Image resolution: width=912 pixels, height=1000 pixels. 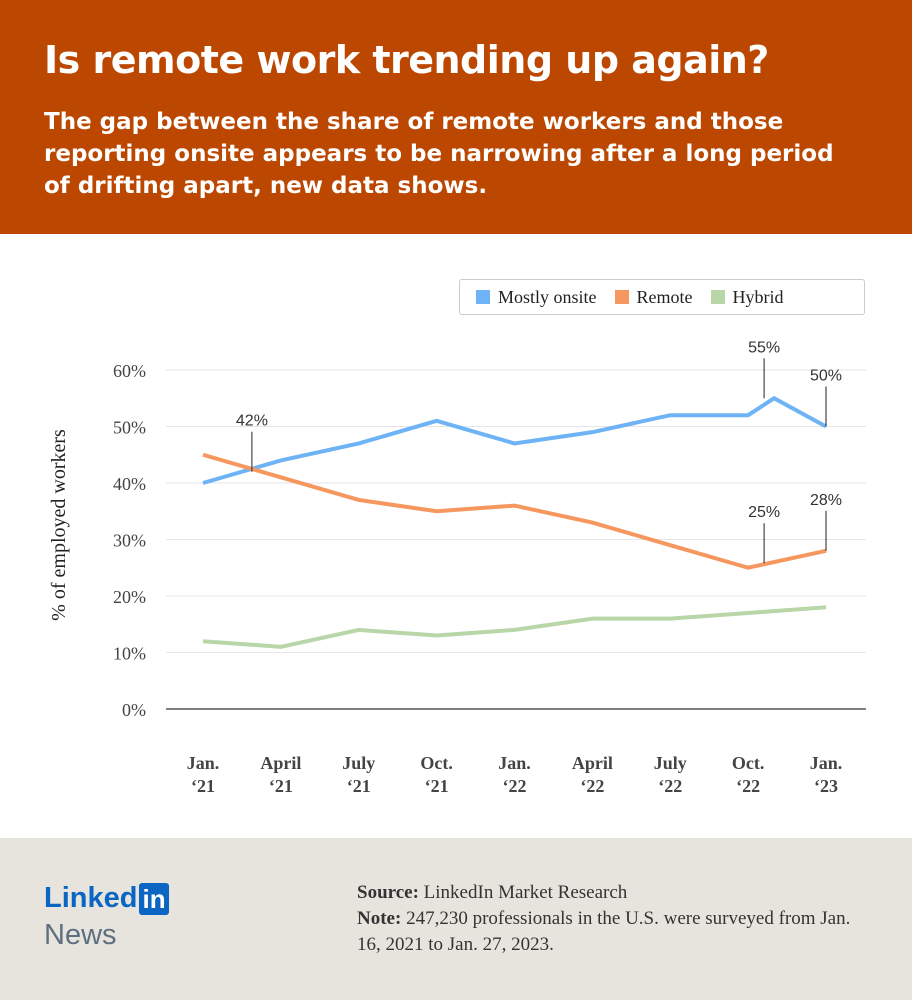 What do you see at coordinates (129, 428) in the screenshot?
I see `y-tick-label: 50%` at bounding box center [129, 428].